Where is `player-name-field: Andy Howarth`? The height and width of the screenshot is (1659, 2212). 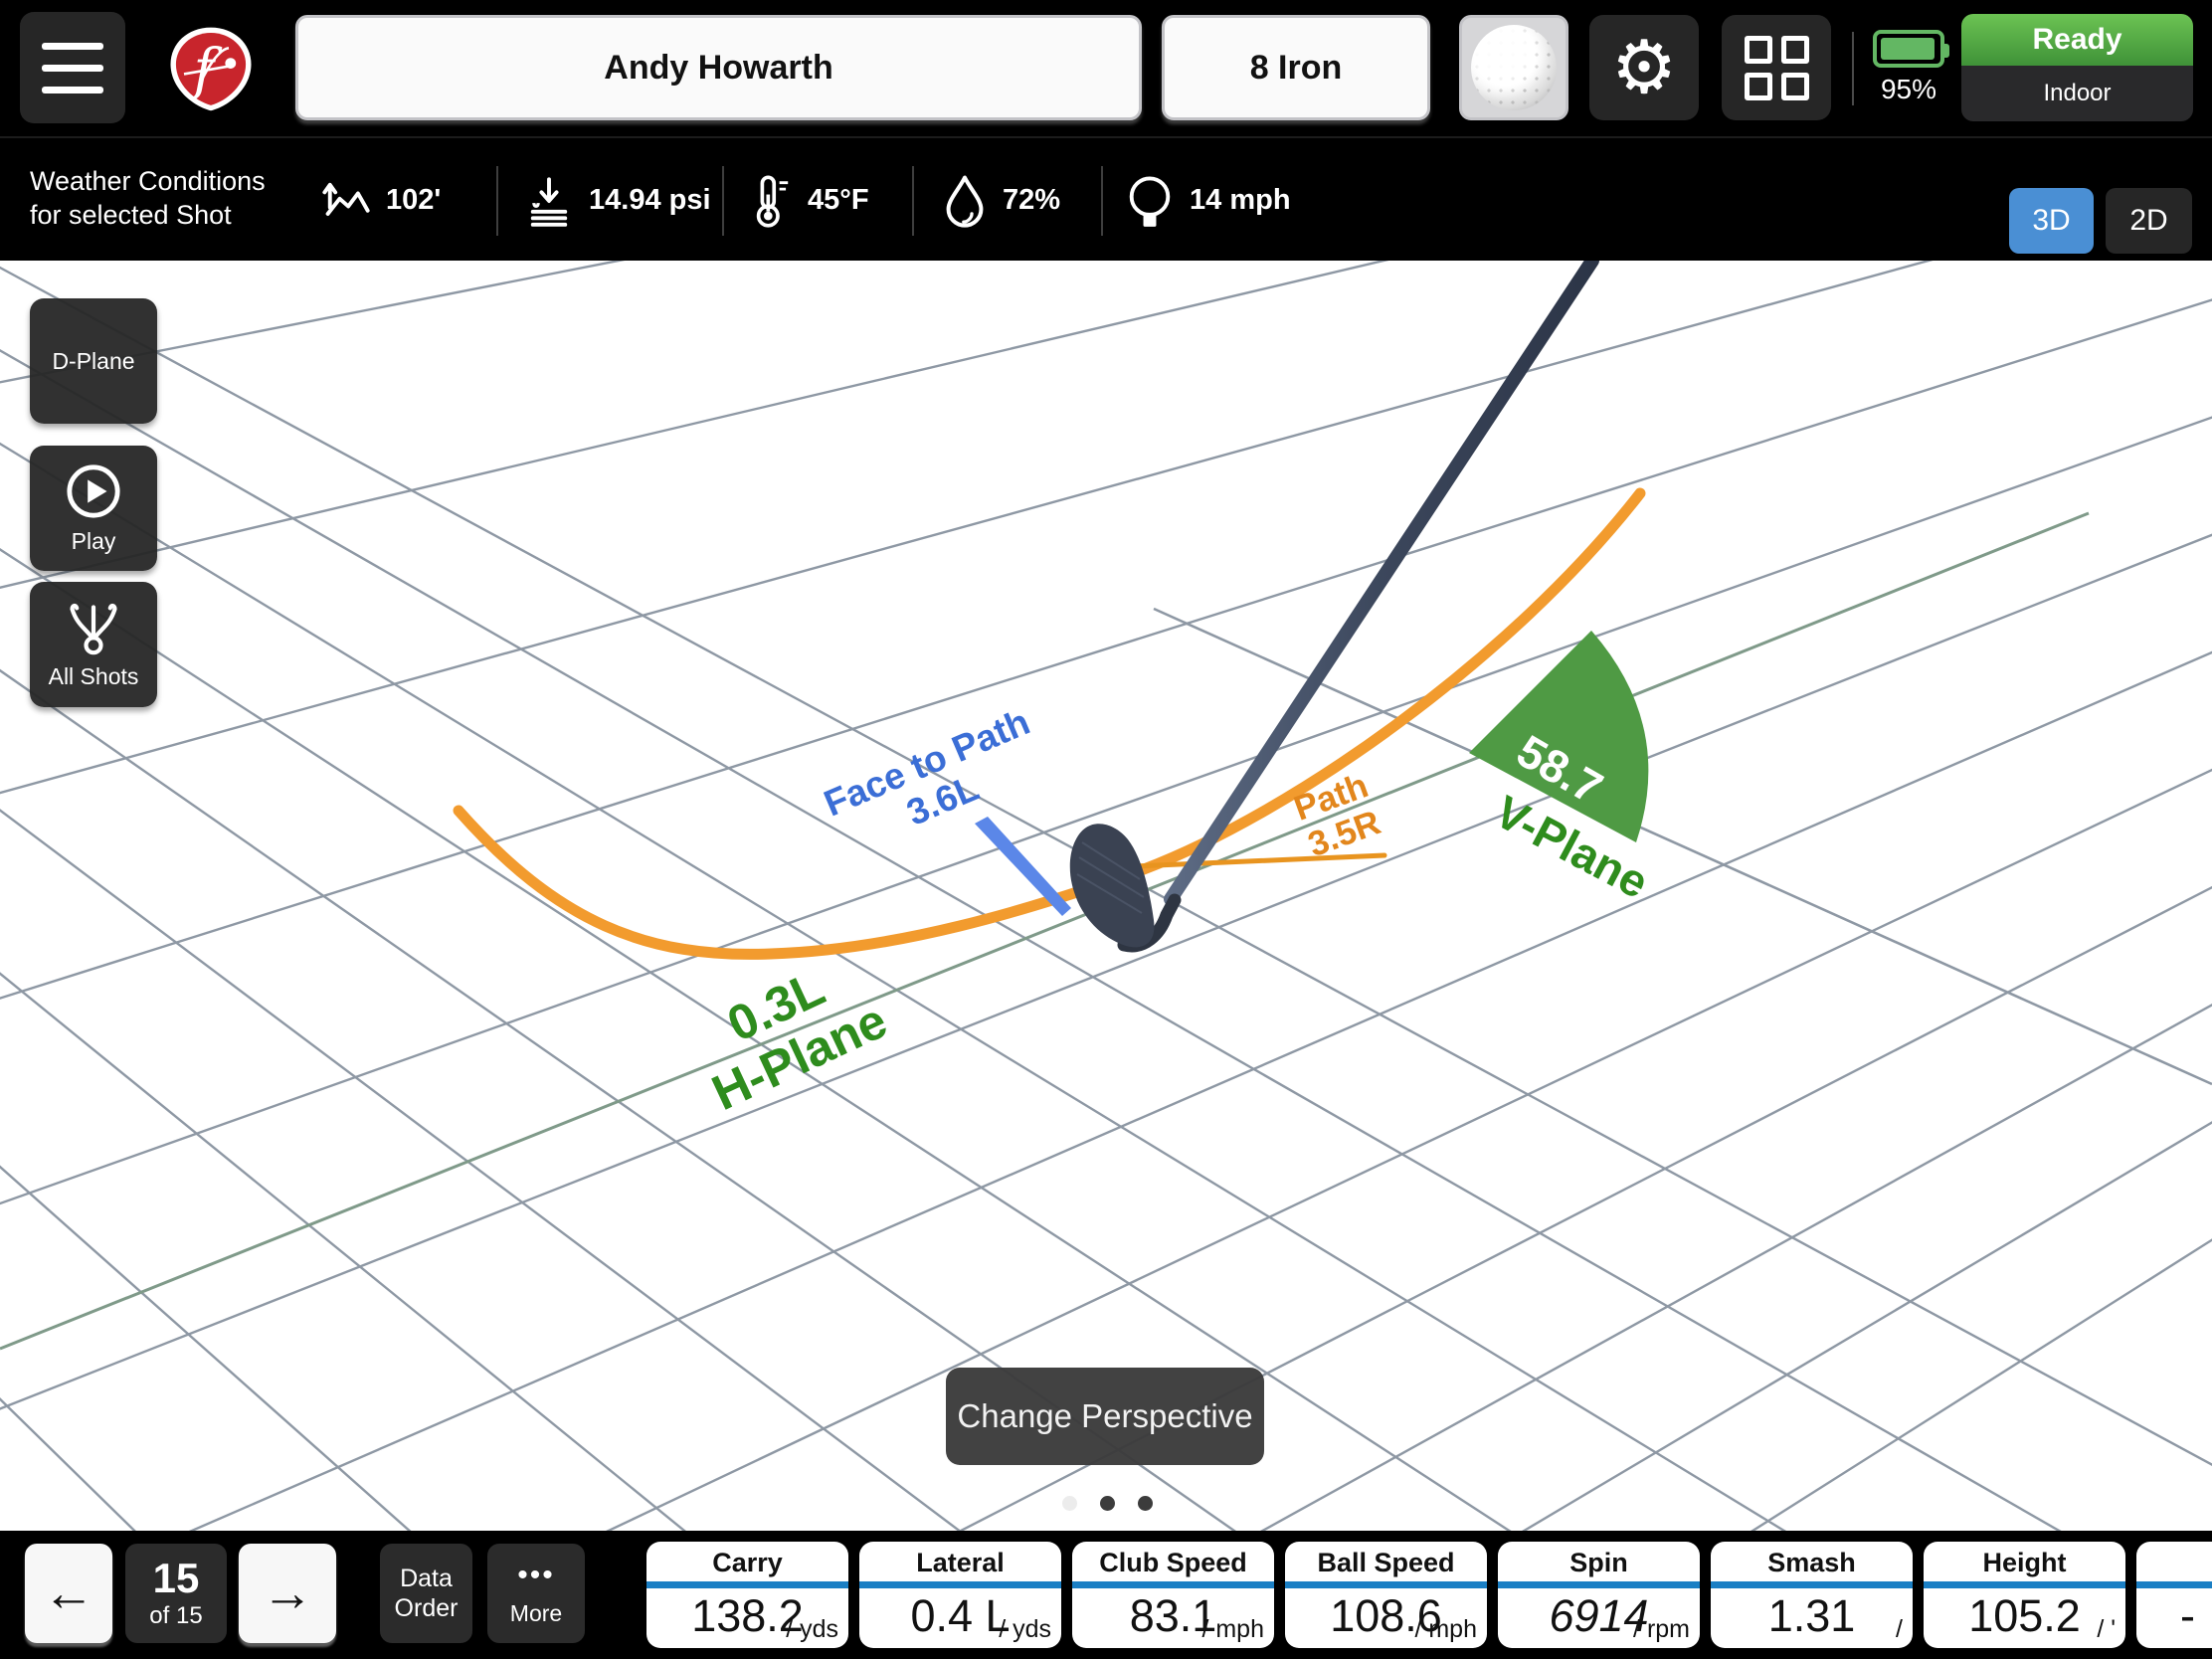
player-name-field: Andy Howarth is located at coordinates (718, 67).